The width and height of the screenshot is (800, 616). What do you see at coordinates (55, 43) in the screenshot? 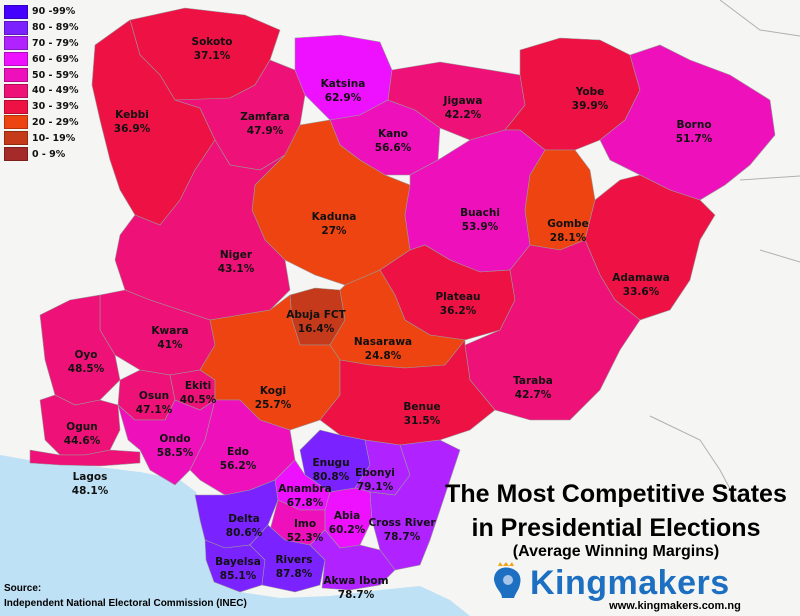
I see `legend-label: 70 - 79%` at bounding box center [55, 43].